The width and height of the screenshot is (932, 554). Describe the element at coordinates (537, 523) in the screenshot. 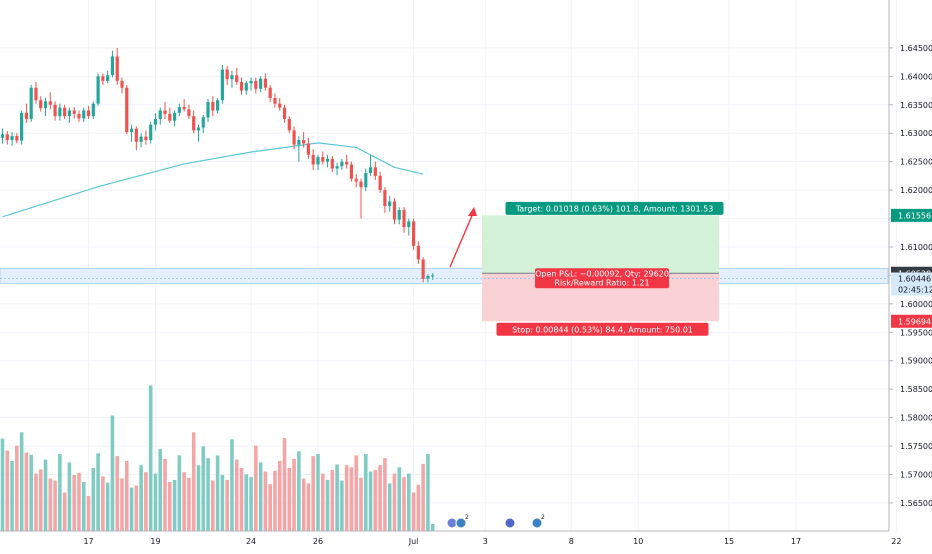

I see `economic-event-icon` at that location.